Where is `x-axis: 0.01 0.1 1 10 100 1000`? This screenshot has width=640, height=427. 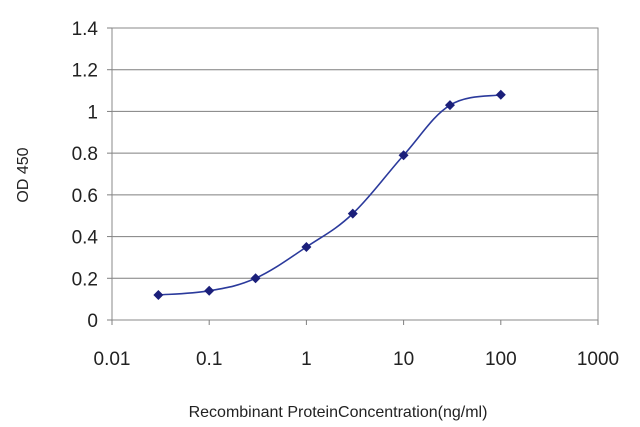 x-axis: 0.01 0.1 1 10 100 1000 is located at coordinates (356, 345).